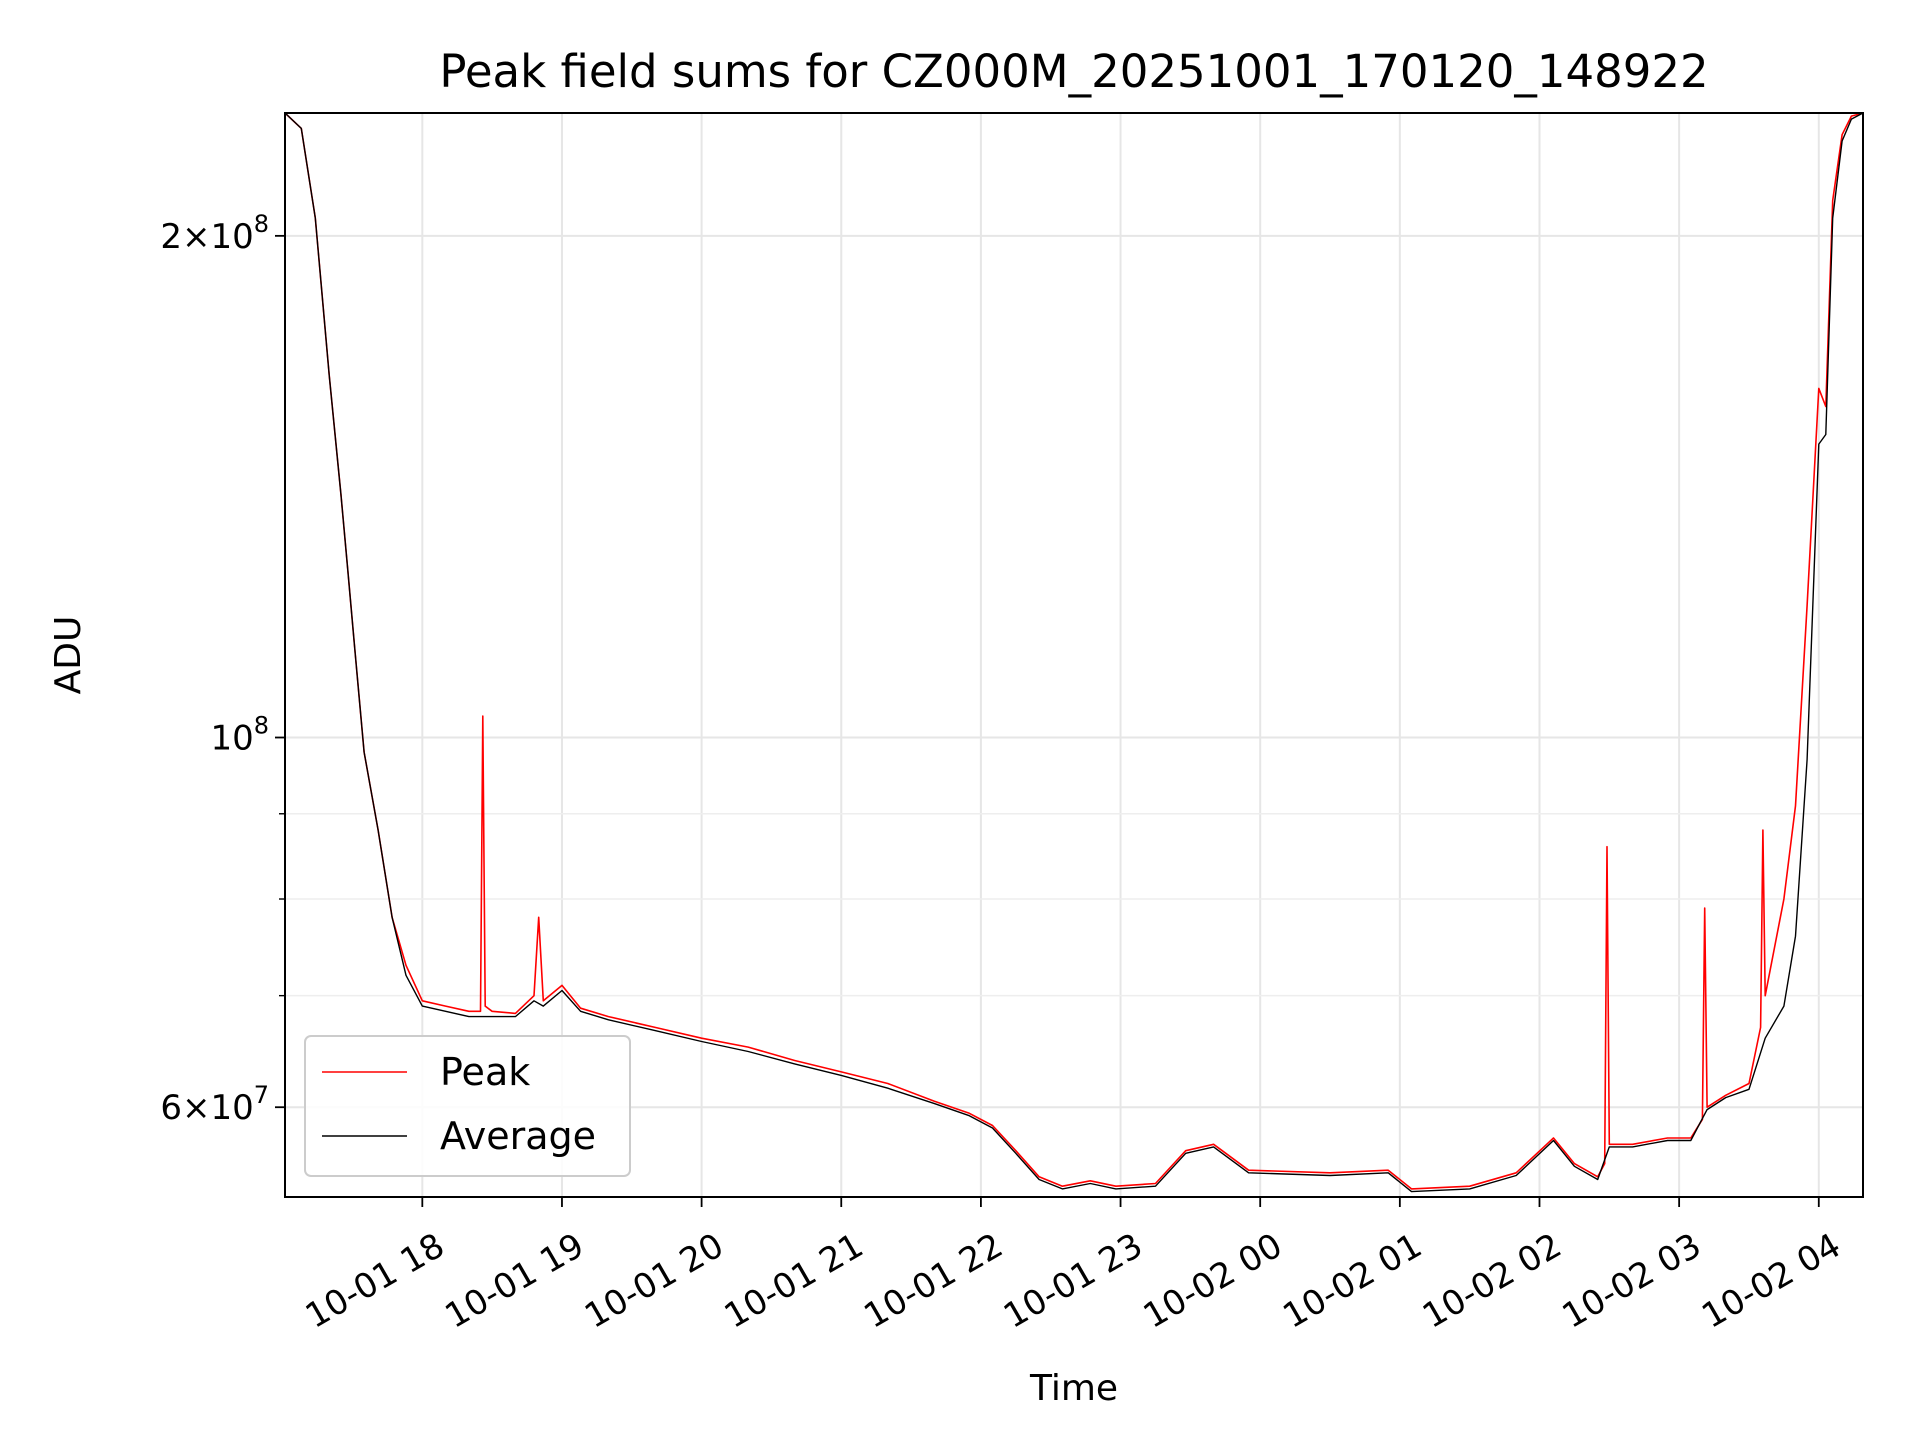 This screenshot has height=1440, width=1920. What do you see at coordinates (1073, 1388) in the screenshot?
I see `x-axis-title: Time` at bounding box center [1073, 1388].